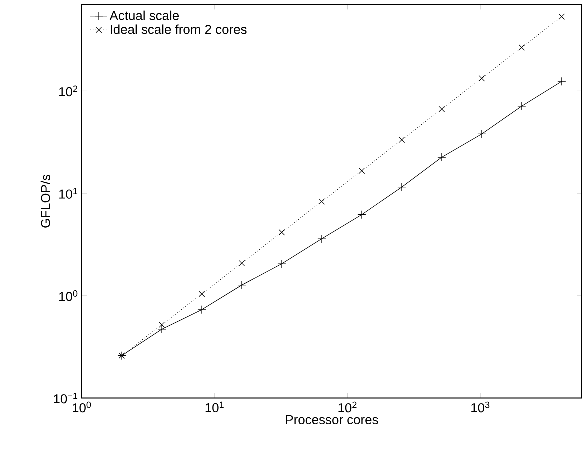  What do you see at coordinates (178, 29) in the screenshot?
I see `legend-label: Ideal scale from 2 cores` at bounding box center [178, 29].